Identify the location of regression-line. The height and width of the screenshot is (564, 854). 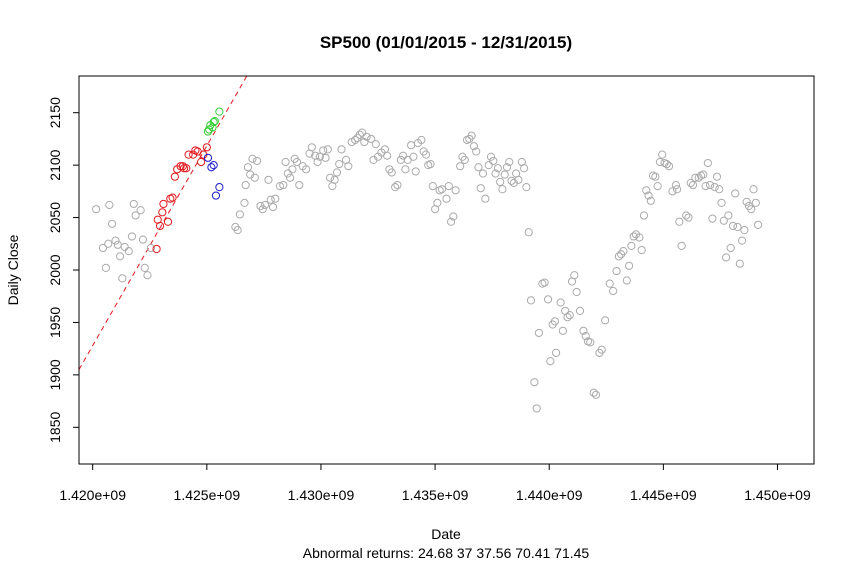
(163, 223).